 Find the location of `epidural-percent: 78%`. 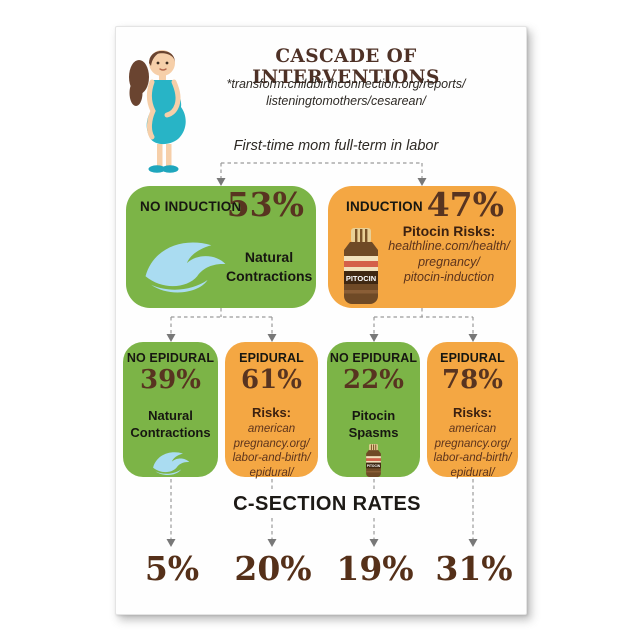

epidural-percent: 78% is located at coordinates (472, 380).